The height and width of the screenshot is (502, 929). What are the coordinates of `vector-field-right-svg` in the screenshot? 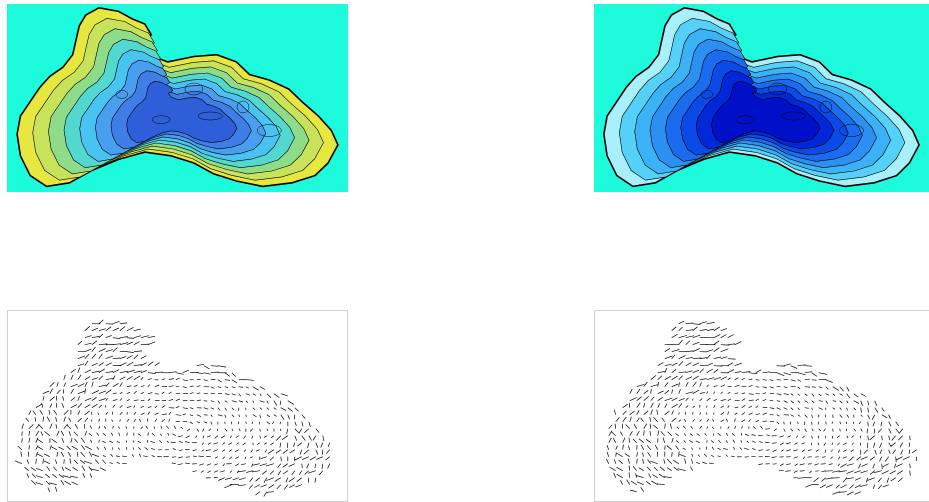 It's located at (762, 408).